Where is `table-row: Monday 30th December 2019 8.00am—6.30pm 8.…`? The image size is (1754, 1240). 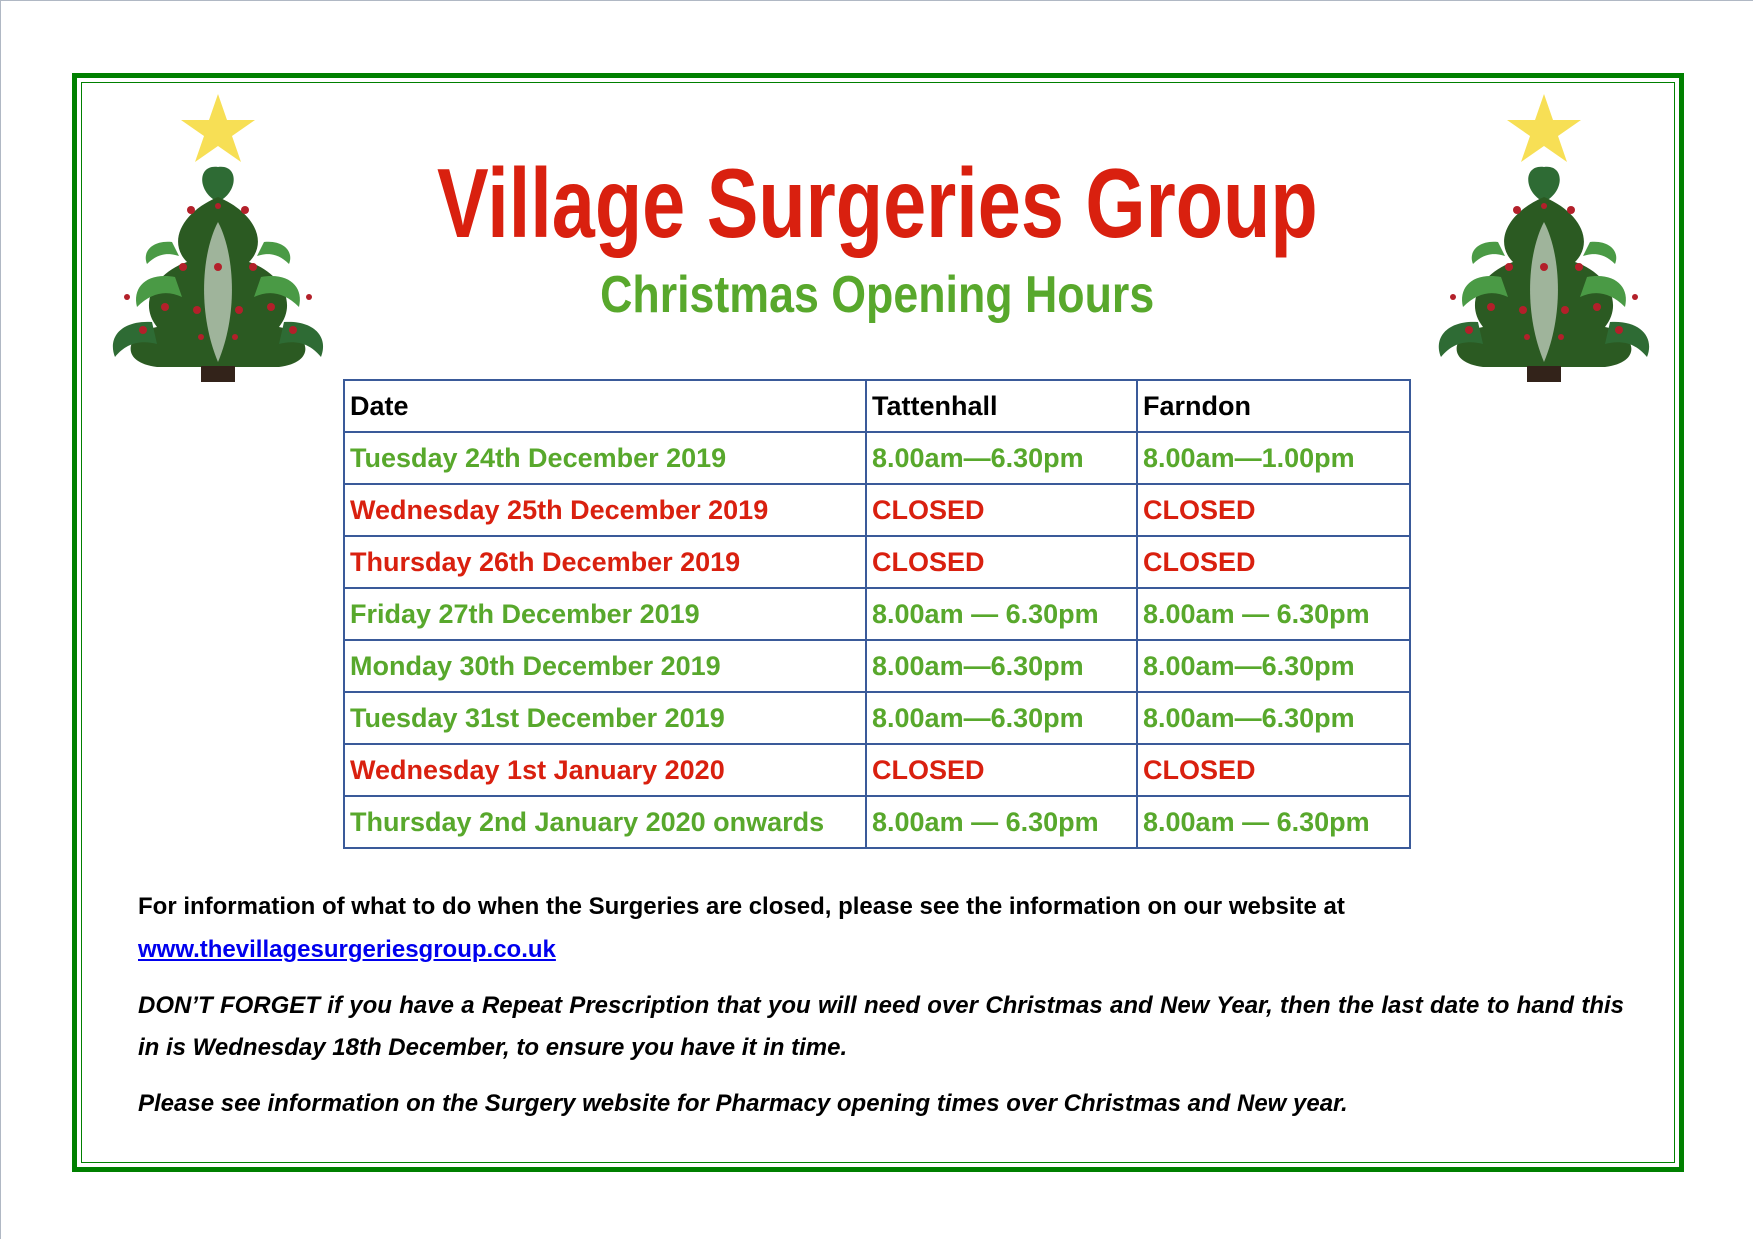 table-row: Monday 30th December 2019 8.00am—6.30pm 8.… is located at coordinates (877, 666).